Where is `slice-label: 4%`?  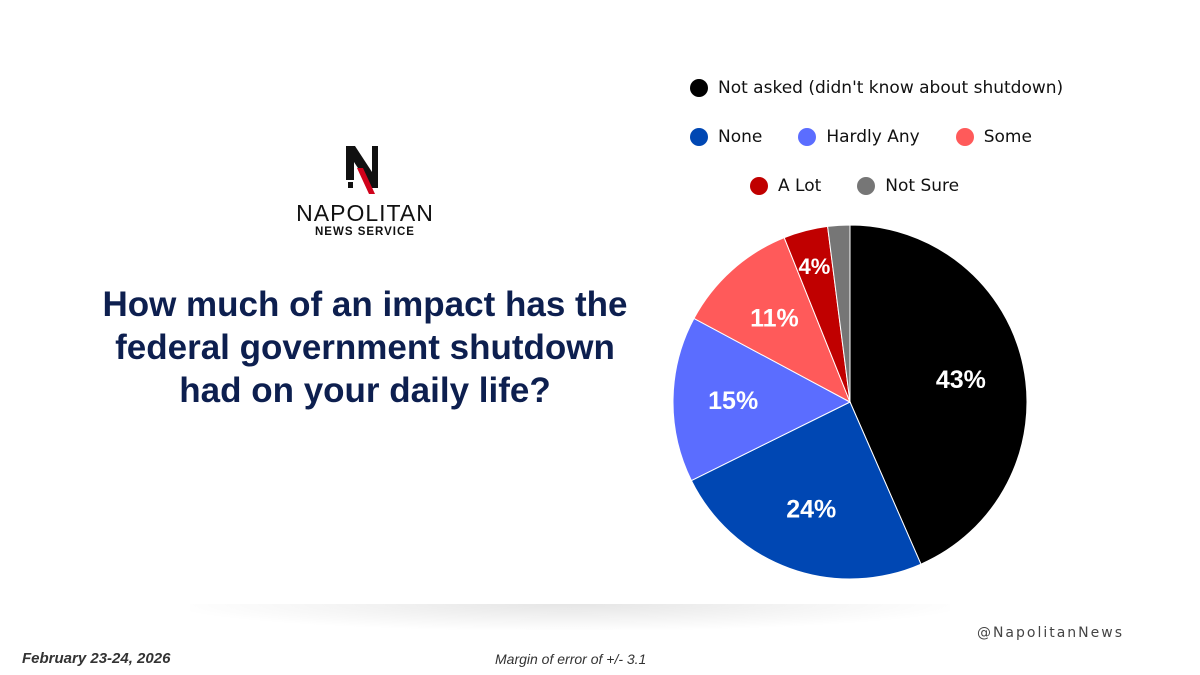 slice-label: 4% is located at coordinates (815, 266).